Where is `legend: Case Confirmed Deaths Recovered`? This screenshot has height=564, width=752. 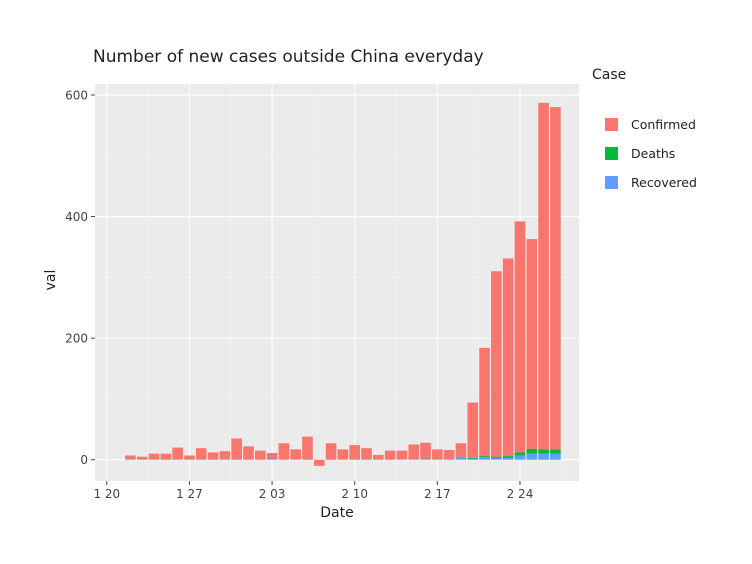 legend: Case Confirmed Deaths Recovered is located at coordinates (644, 128).